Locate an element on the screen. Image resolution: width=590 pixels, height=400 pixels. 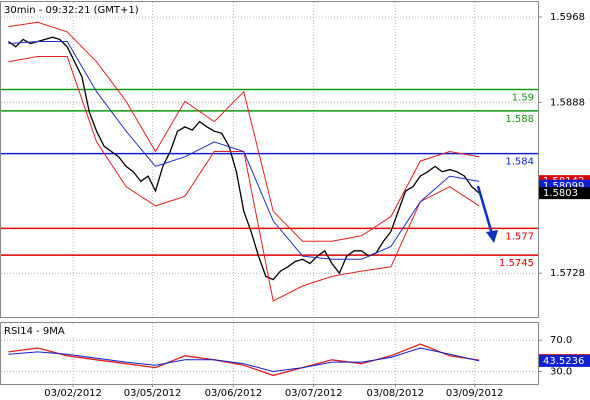
x-tick-label: 03/05/2012 is located at coordinates (153, 393).